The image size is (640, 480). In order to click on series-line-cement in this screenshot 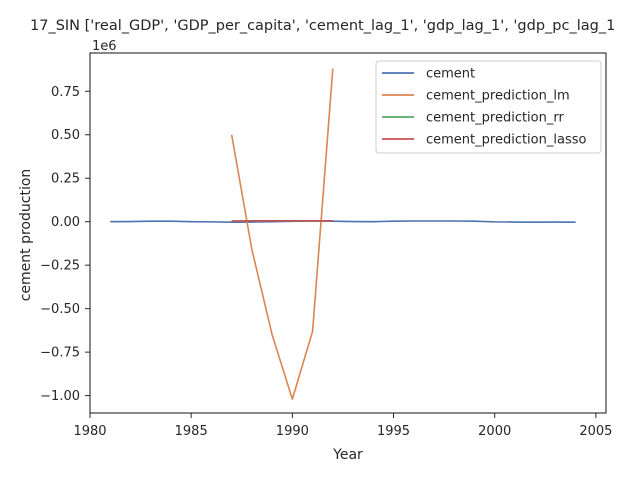, I will do `click(343, 222)`.